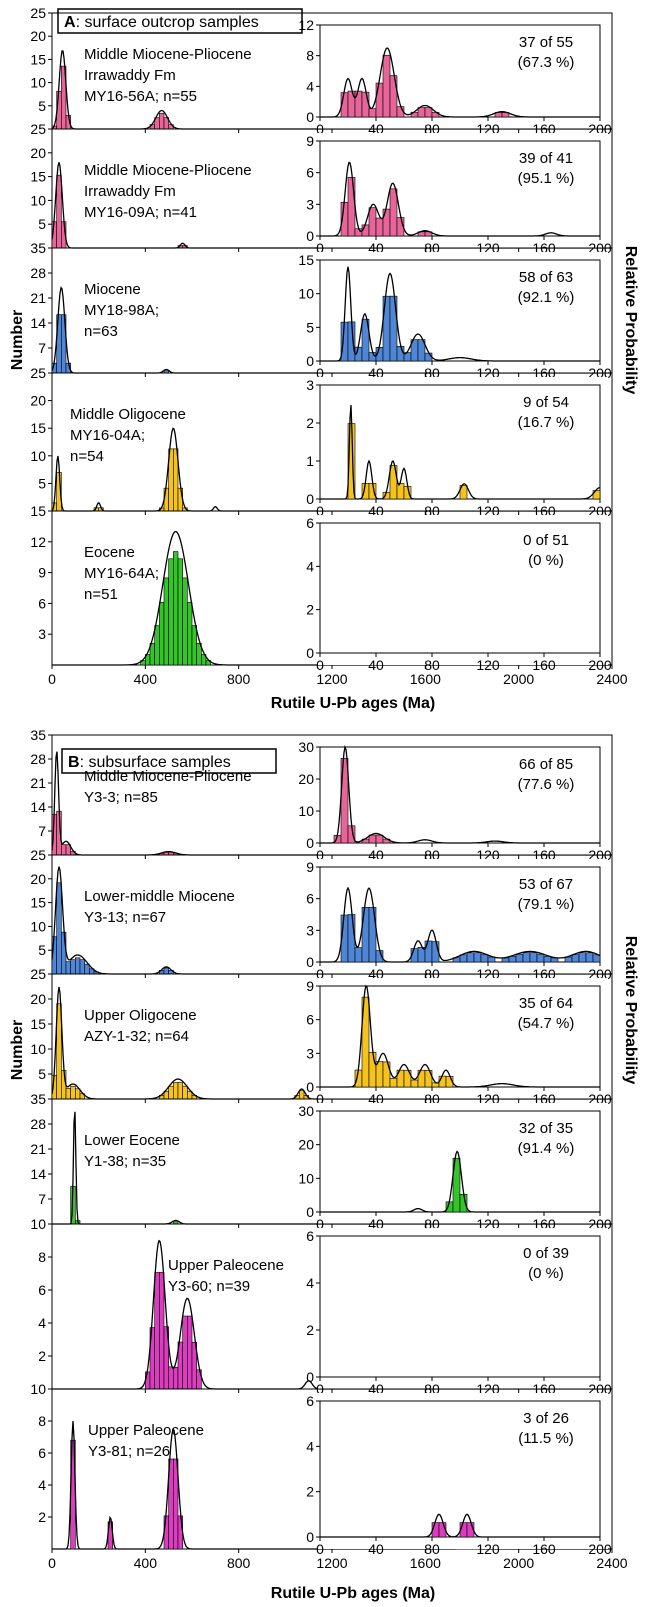 This screenshot has width=657, height=1607. Describe the element at coordinates (38, 248) in the screenshot. I see `y-tick-label: 35` at that location.